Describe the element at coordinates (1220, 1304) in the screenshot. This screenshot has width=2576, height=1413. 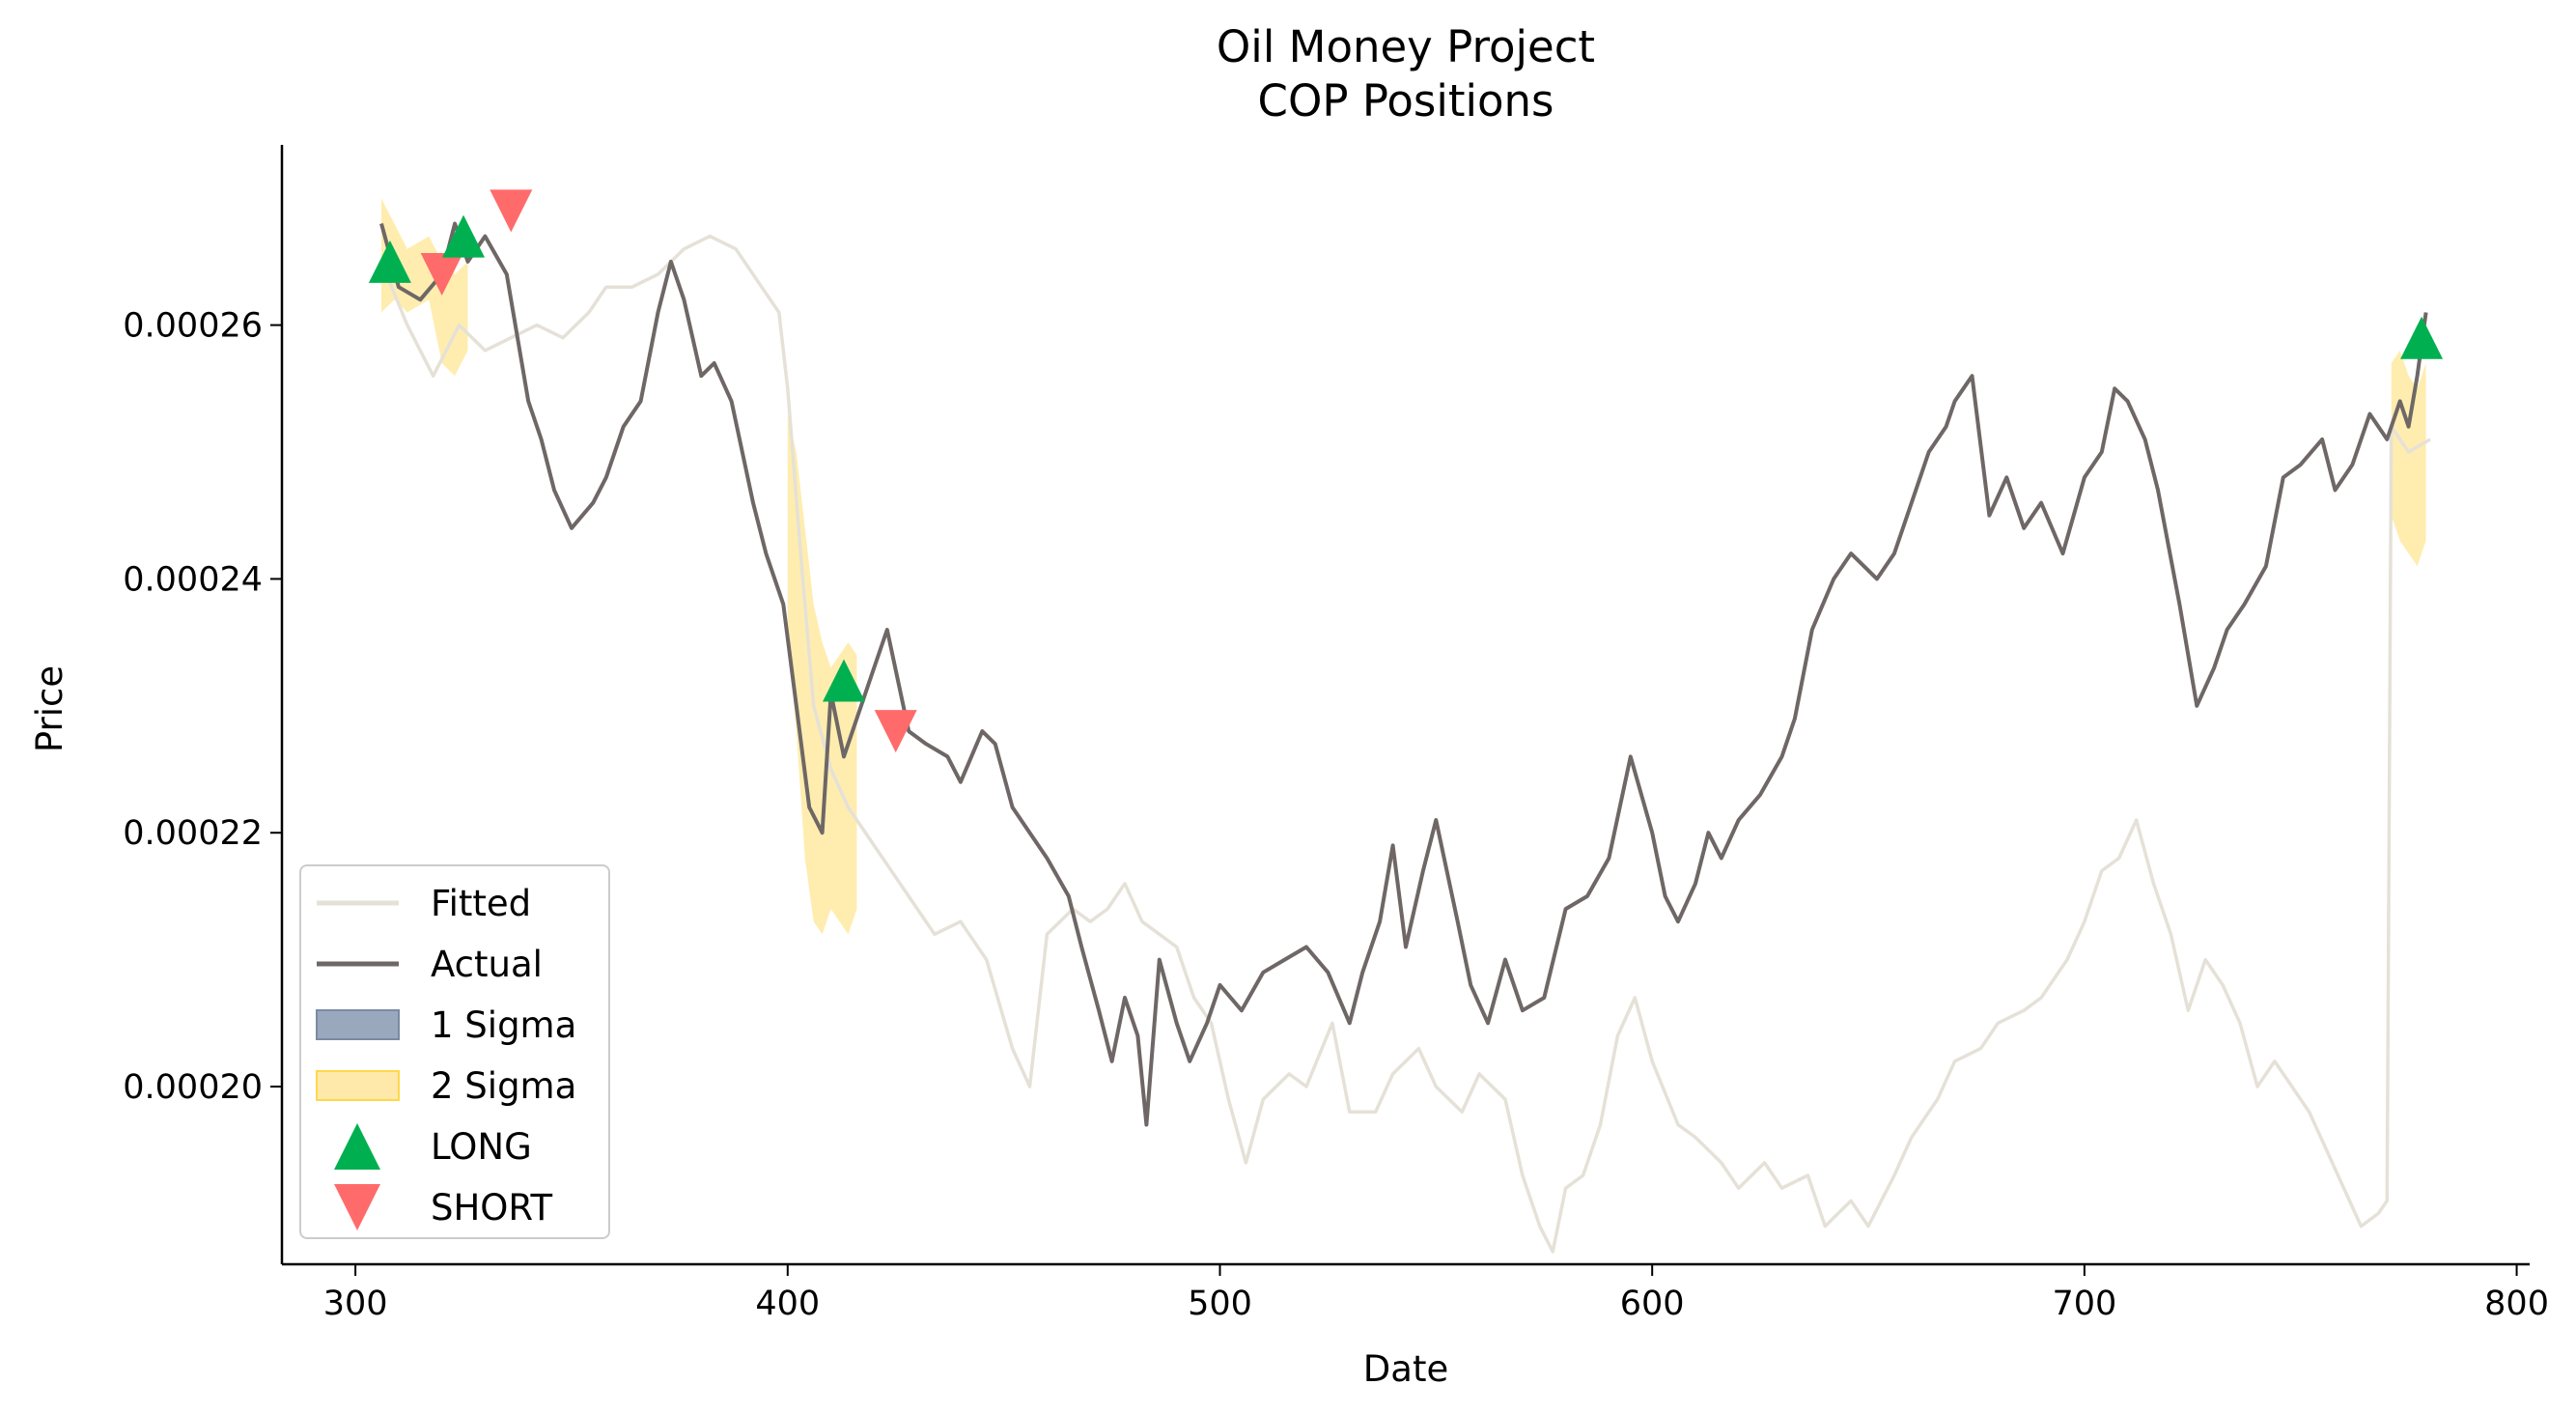
I see `x-tick-label-2: 500` at that location.